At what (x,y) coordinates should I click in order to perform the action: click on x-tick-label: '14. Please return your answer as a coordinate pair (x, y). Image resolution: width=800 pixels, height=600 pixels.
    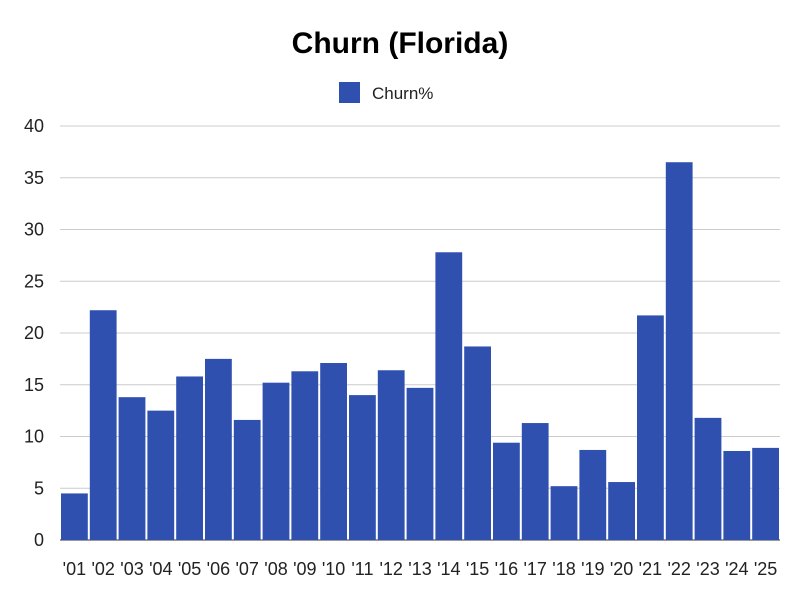
    Looking at the image, I should click on (448, 569).